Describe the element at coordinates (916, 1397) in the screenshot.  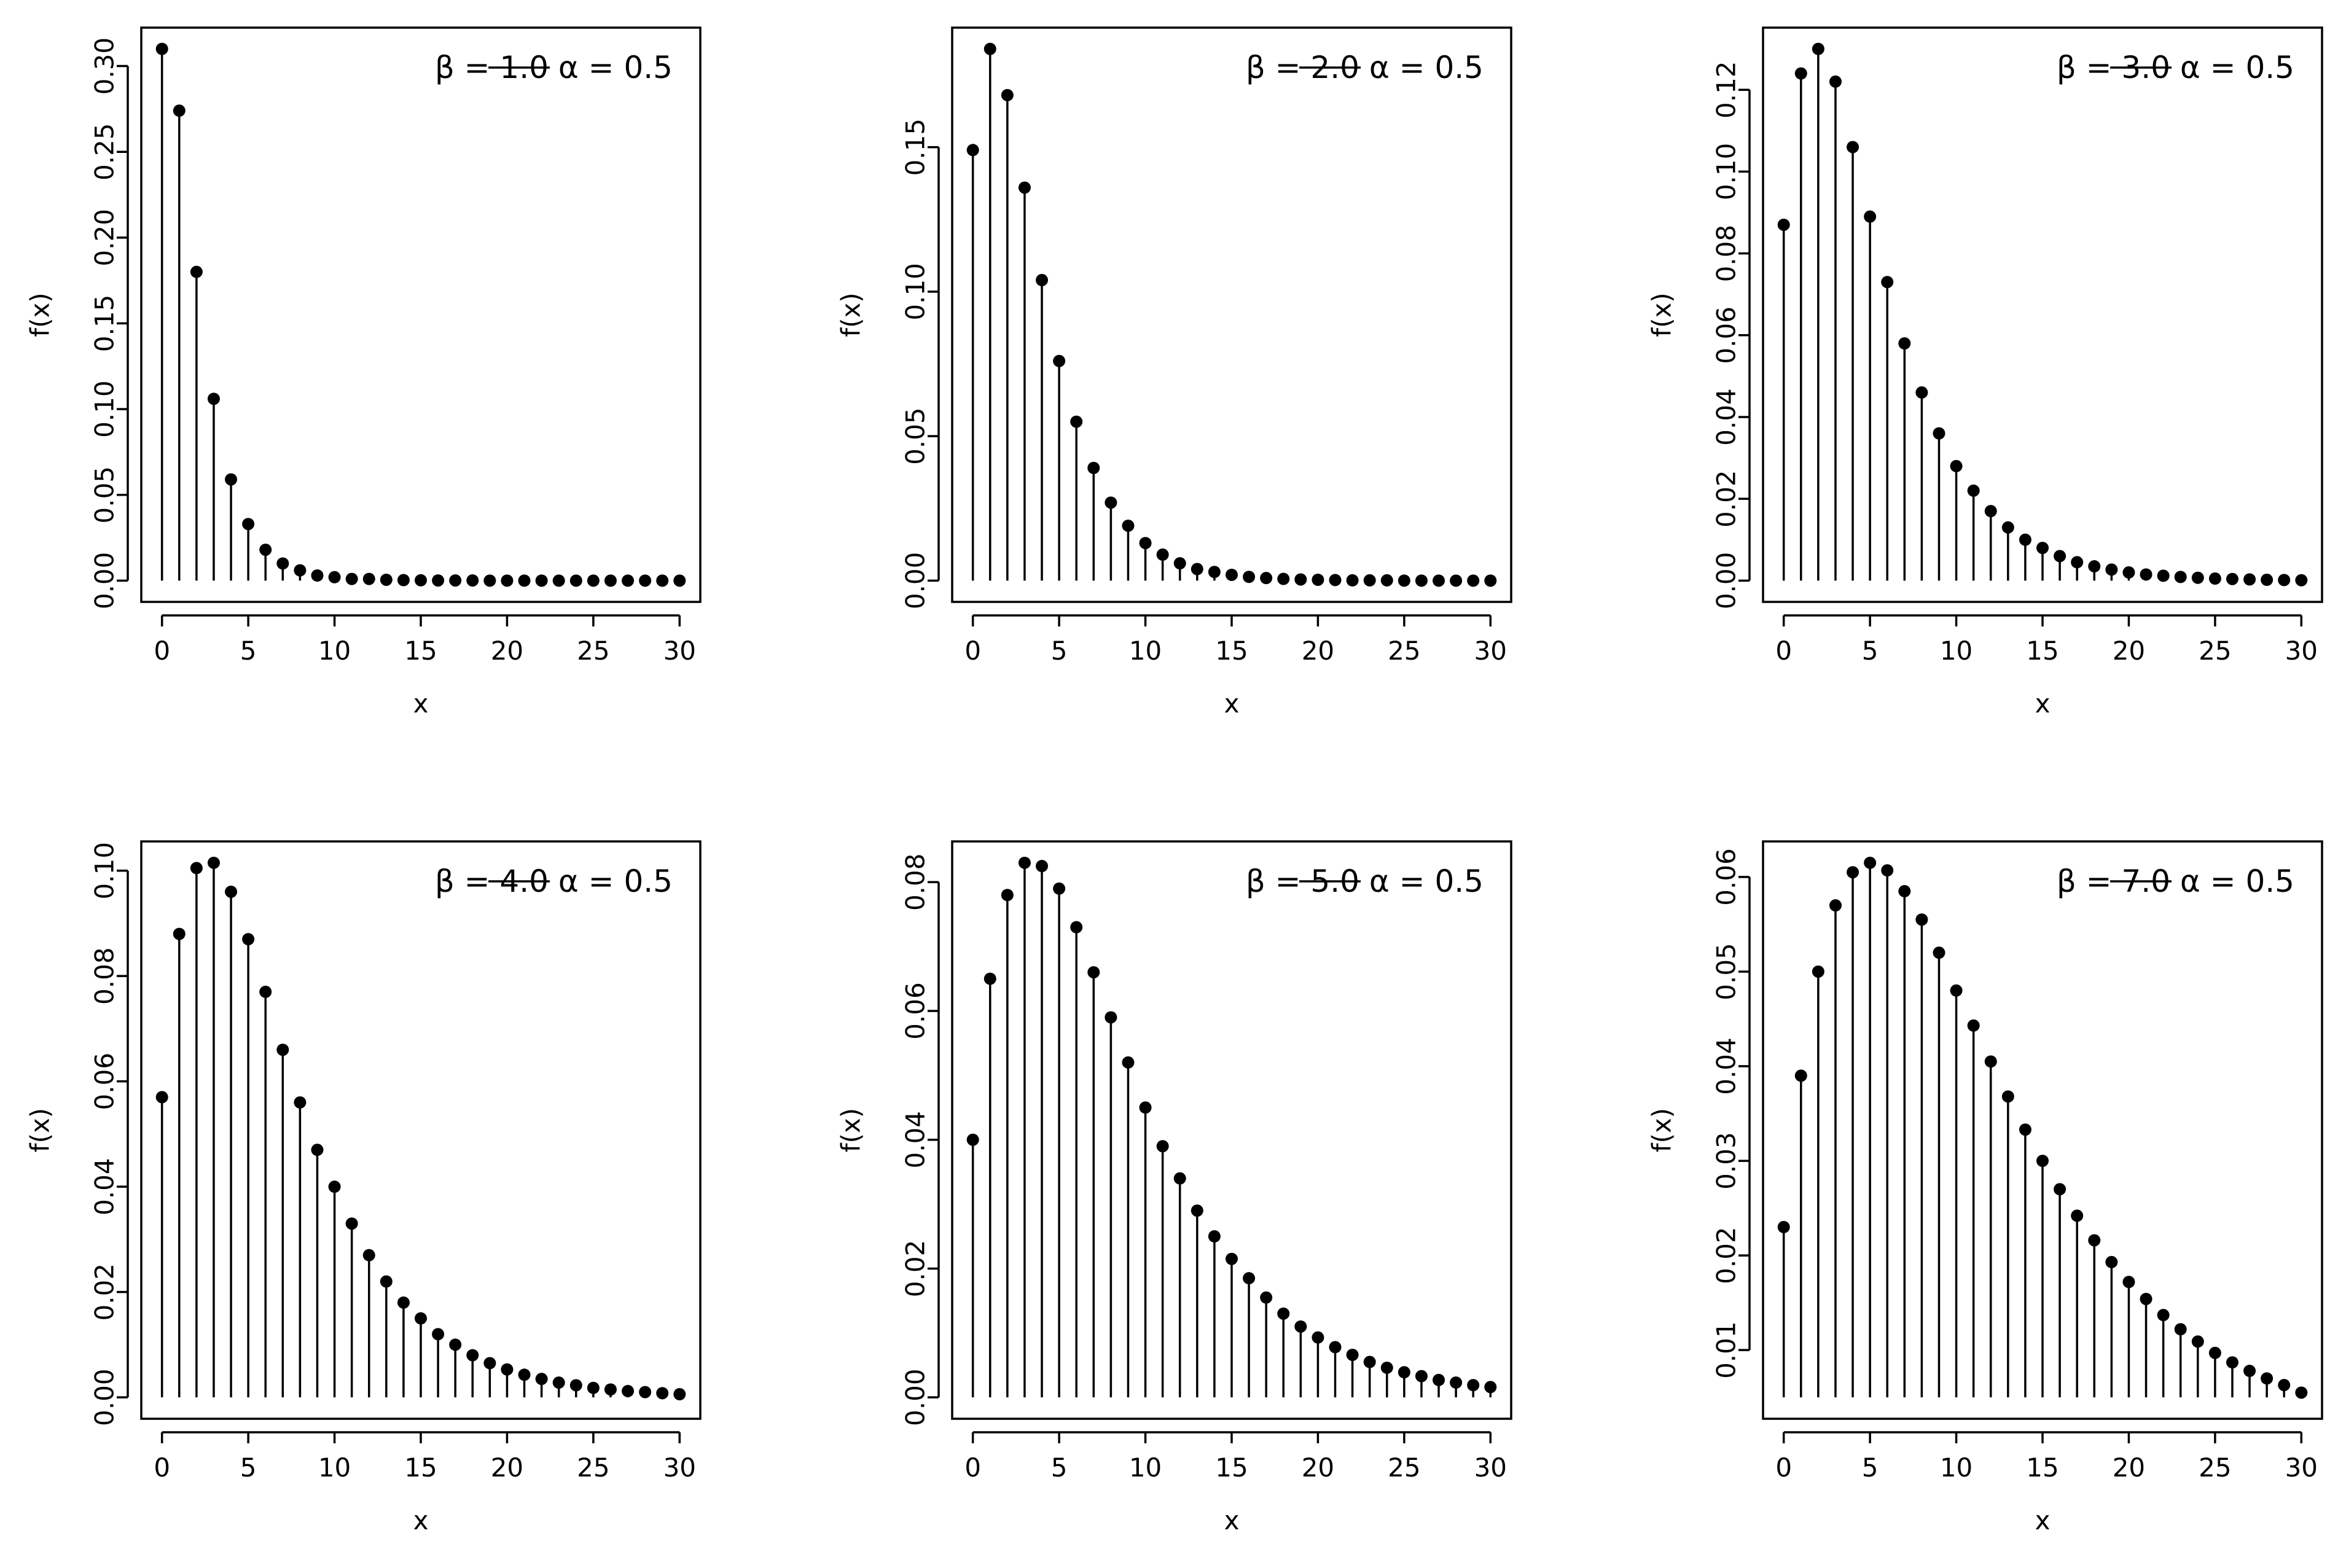
I see `y-tick-label: 0.00` at that location.